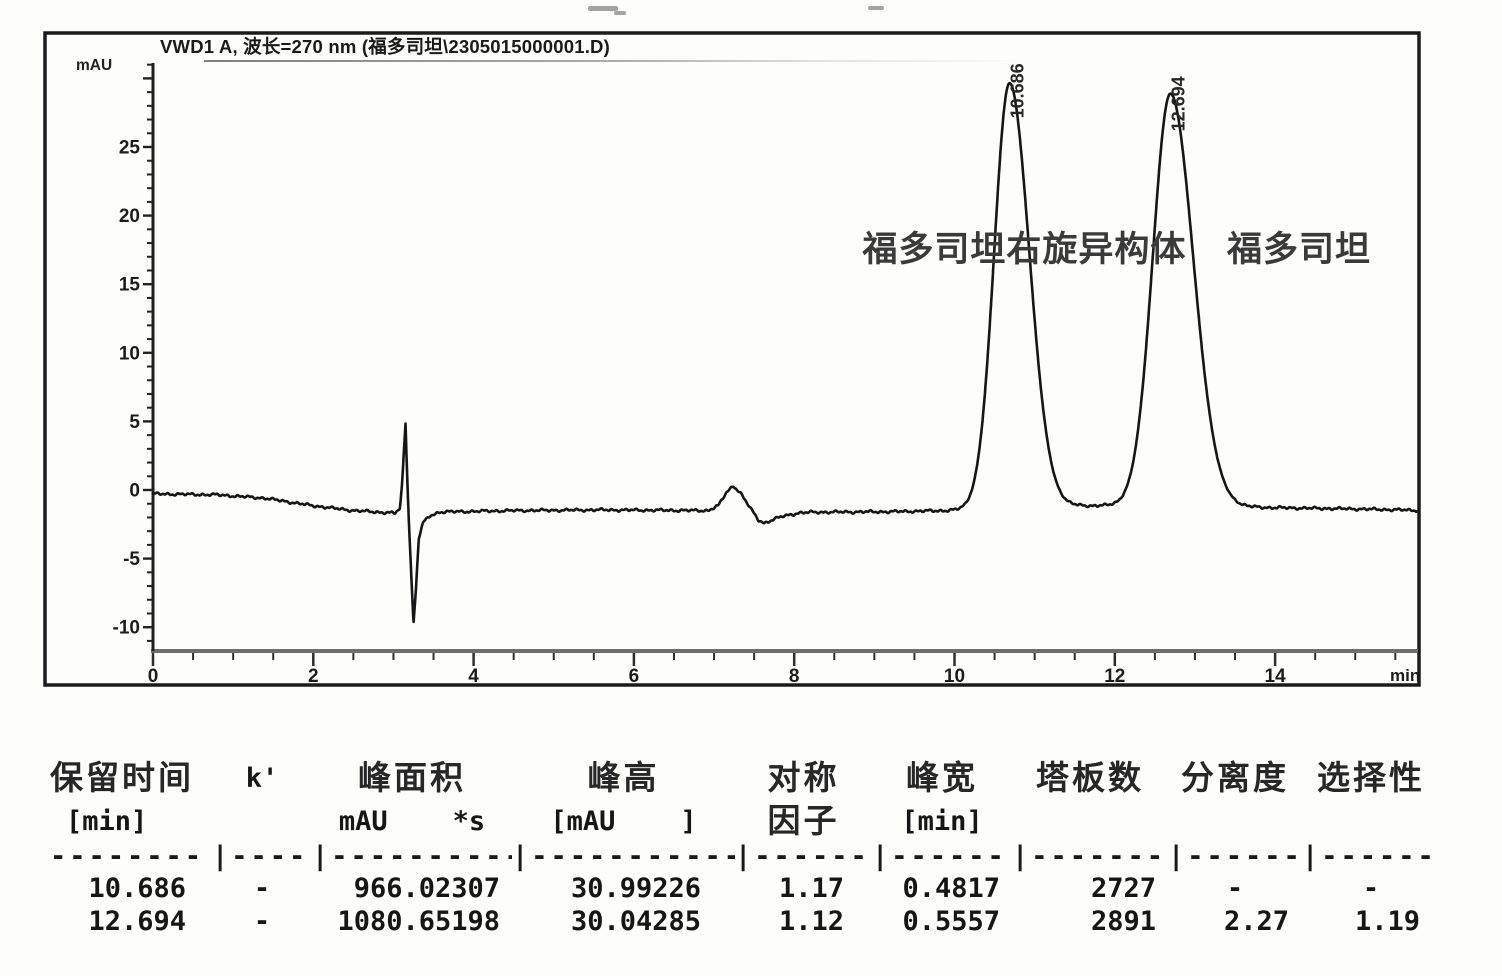 Image resolution: width=1502 pixels, height=976 pixels. I want to click on header-cell: 峰高, so click(623, 779).